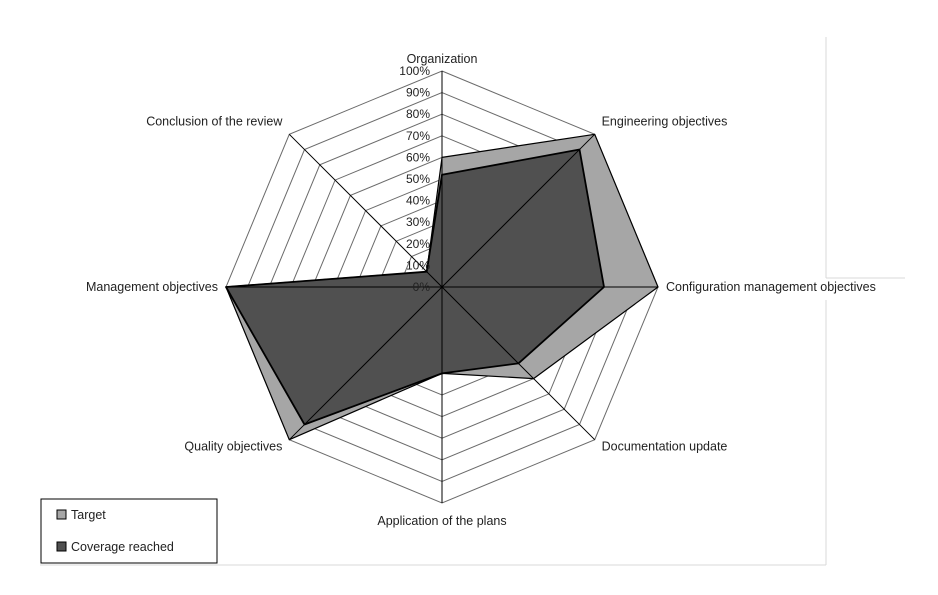 The width and height of the screenshot is (938, 595). Describe the element at coordinates (61, 514) in the screenshot. I see `legend-swatch-target` at that location.